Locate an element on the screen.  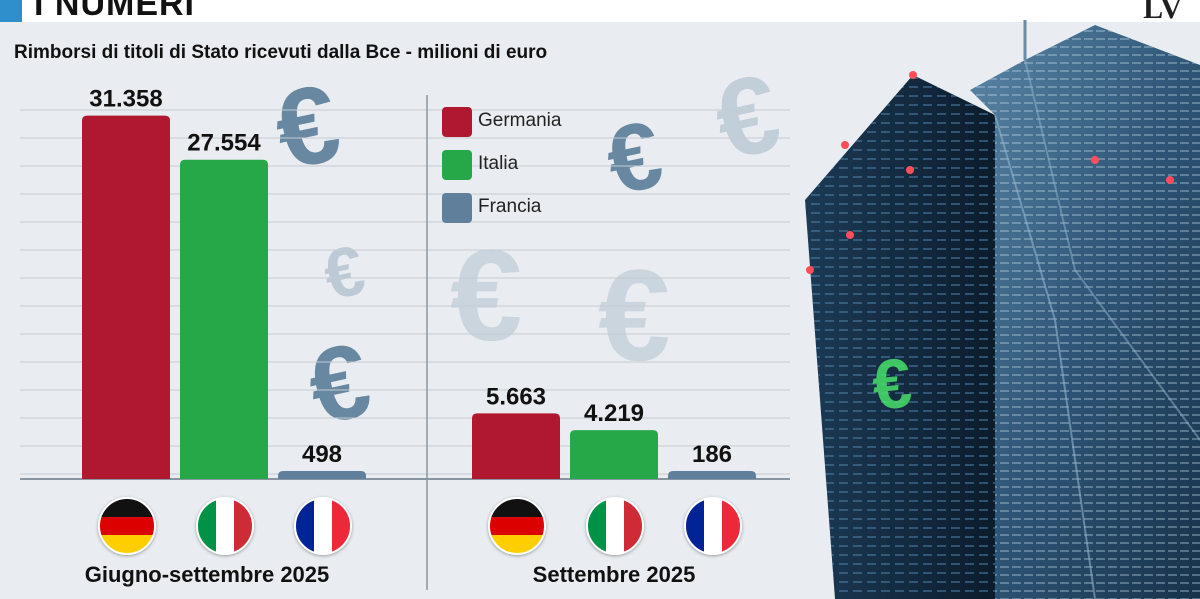
publisher-logo: LV is located at coordinates (1162, 11).